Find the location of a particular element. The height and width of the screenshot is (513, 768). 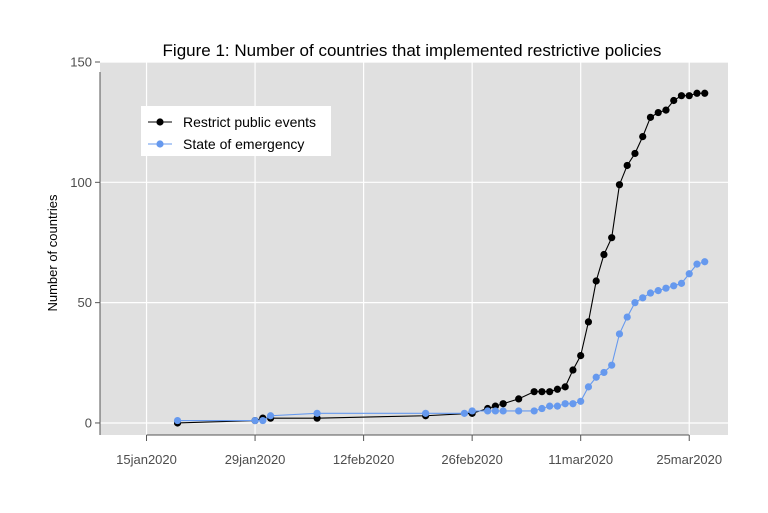

x-tick-label: 11mar2020 is located at coordinates (580, 459).